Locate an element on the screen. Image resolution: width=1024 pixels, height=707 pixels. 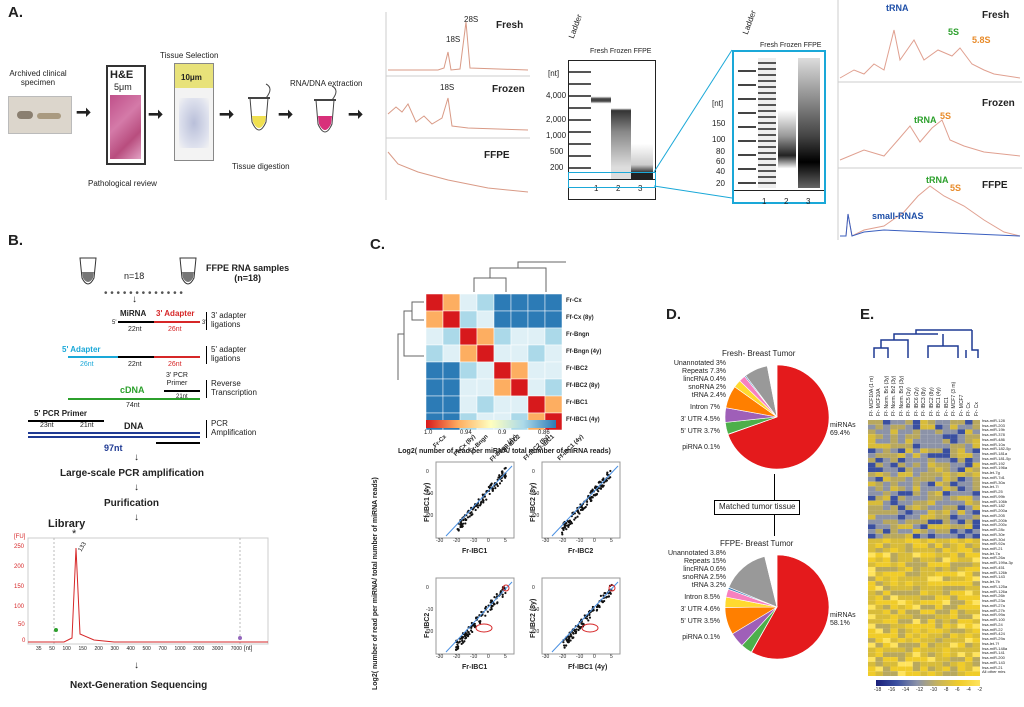
gel1-tick-1: 2,000 is located at coordinates (556, 119).